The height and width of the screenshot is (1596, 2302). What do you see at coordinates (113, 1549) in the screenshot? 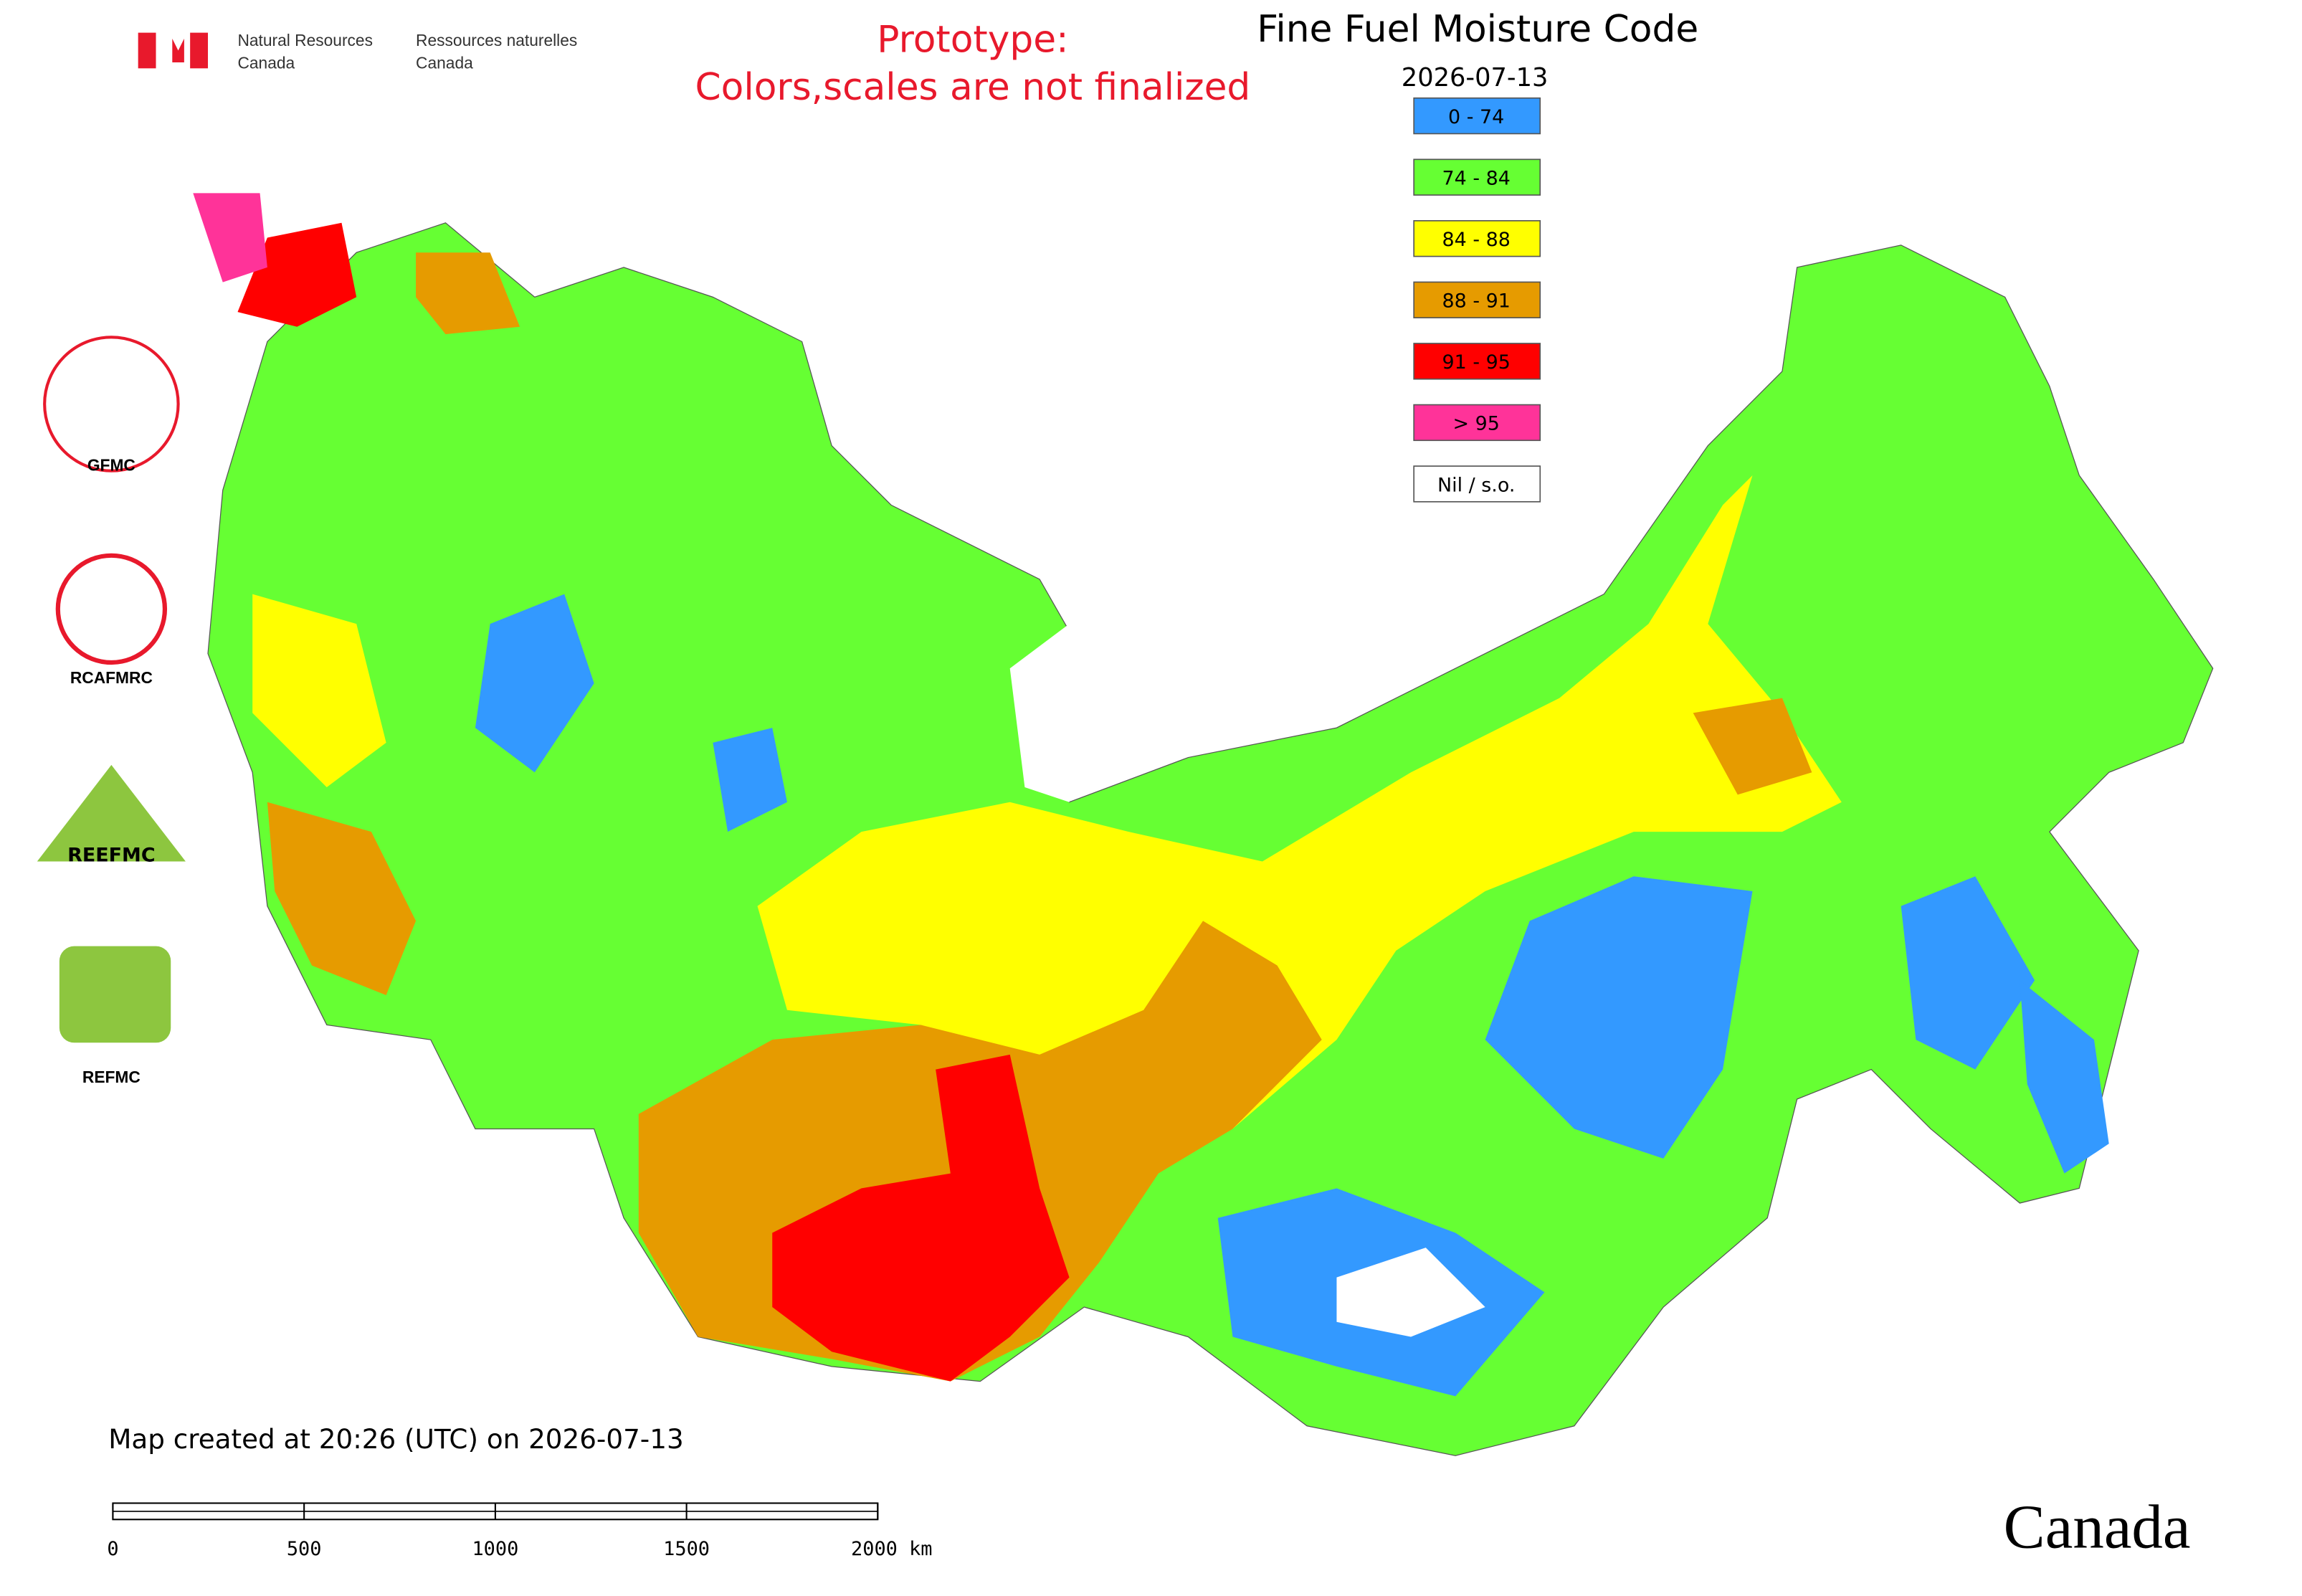
I see `scale-label: 0` at bounding box center [113, 1549].